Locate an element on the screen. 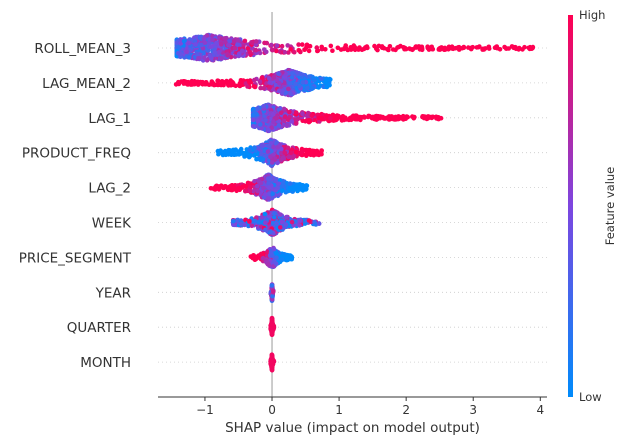  x-tick-label: 3 is located at coordinates (473, 410).